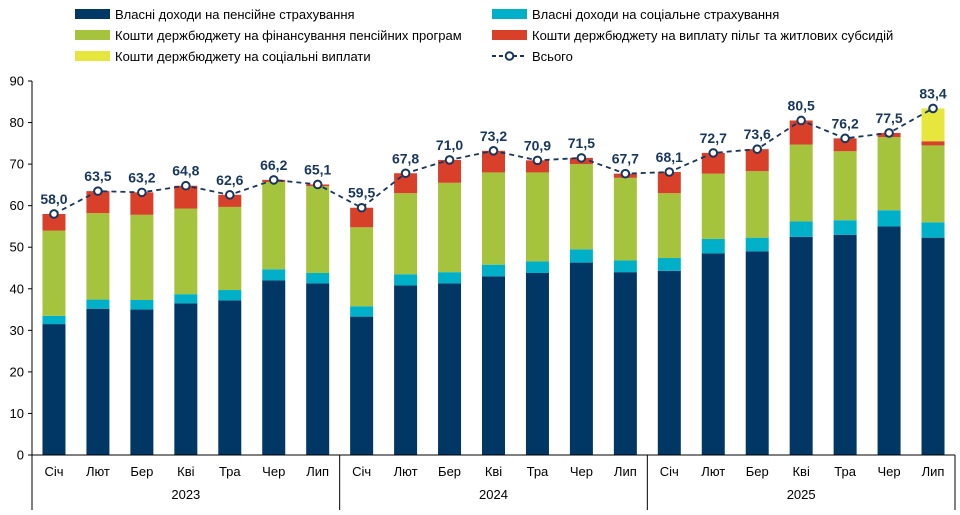 The height and width of the screenshot is (515, 960). Describe the element at coordinates (581, 207) in the screenshot. I see `bar-segment-s2-c12` at that location.